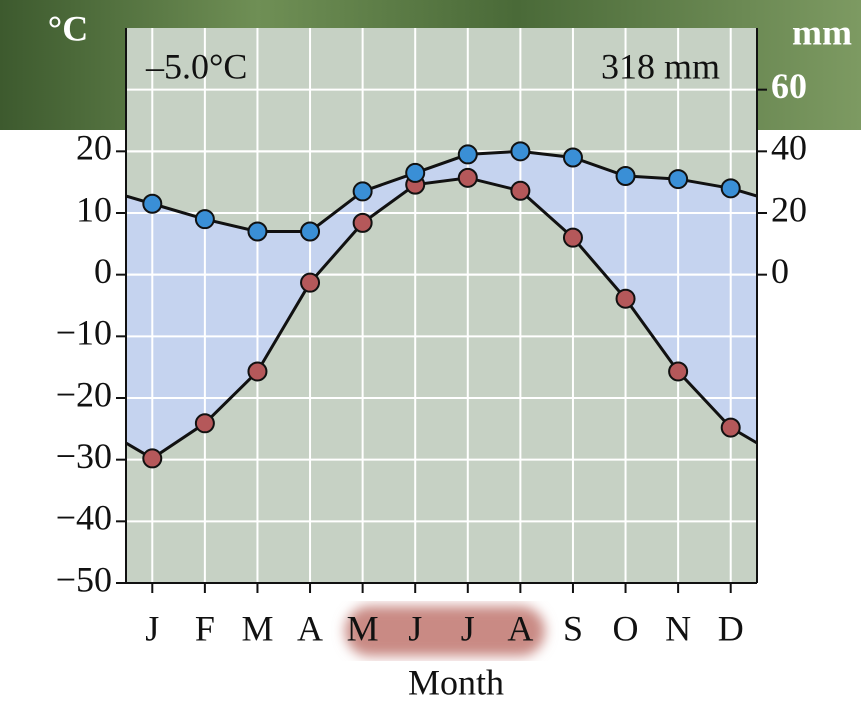 The image size is (861, 705). Describe the element at coordinates (626, 628) in the screenshot. I see `x-tick-label: O` at that location.